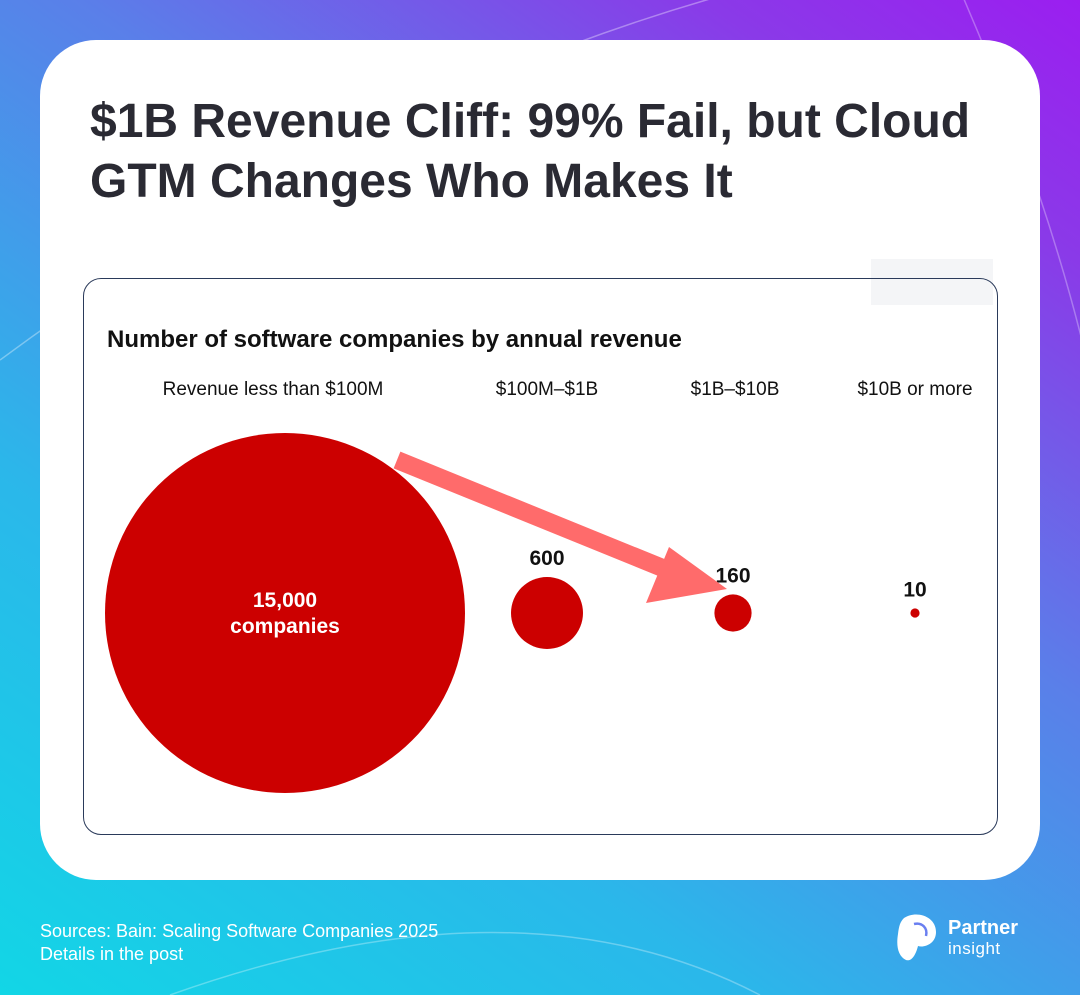  I want to click on partner-insight-logo-icon, so click(916, 937).